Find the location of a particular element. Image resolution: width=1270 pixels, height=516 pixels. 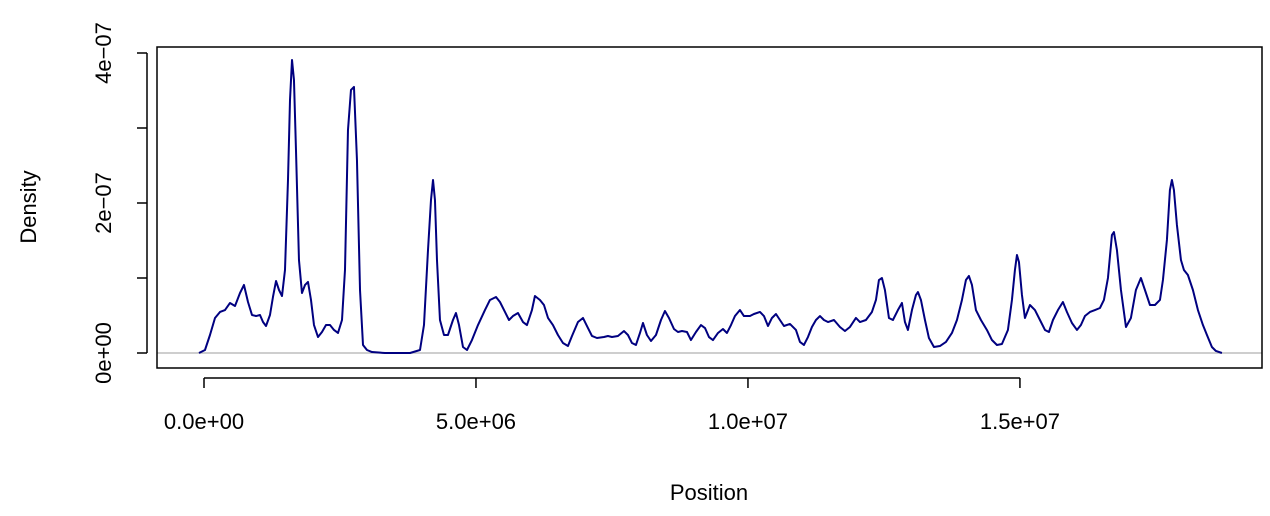

x-tick-label: 0.0e+00 is located at coordinates (204, 421).